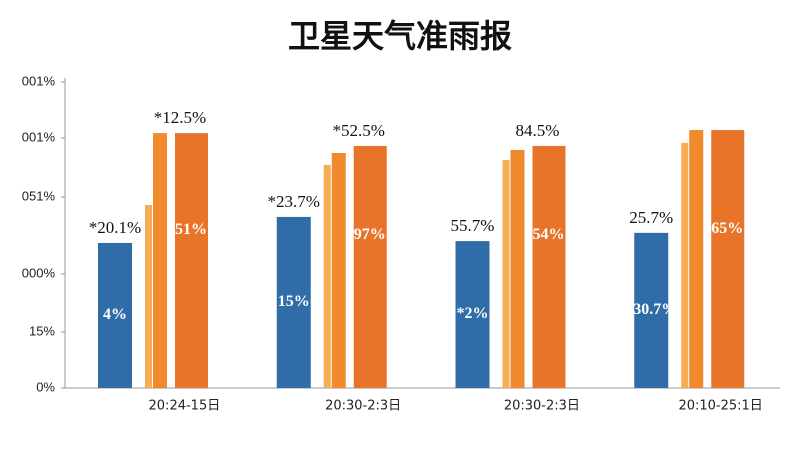  I want to click on annotation: 51%, so click(191, 229).